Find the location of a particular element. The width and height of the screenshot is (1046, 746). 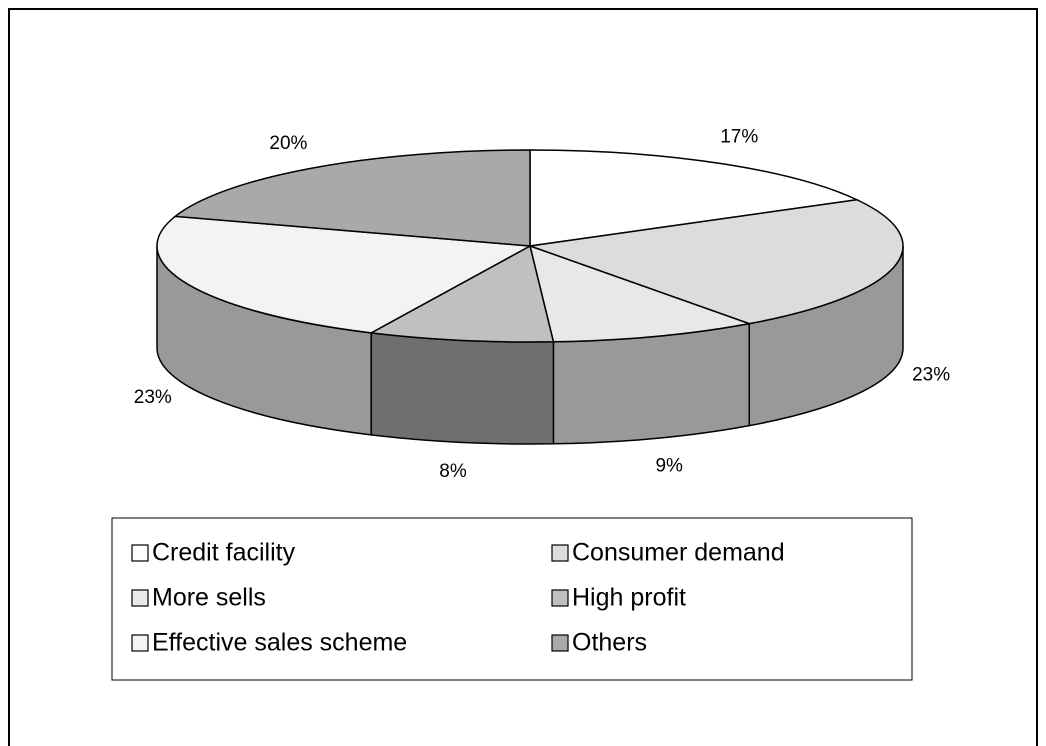

data-label: 20% is located at coordinates (288, 143).